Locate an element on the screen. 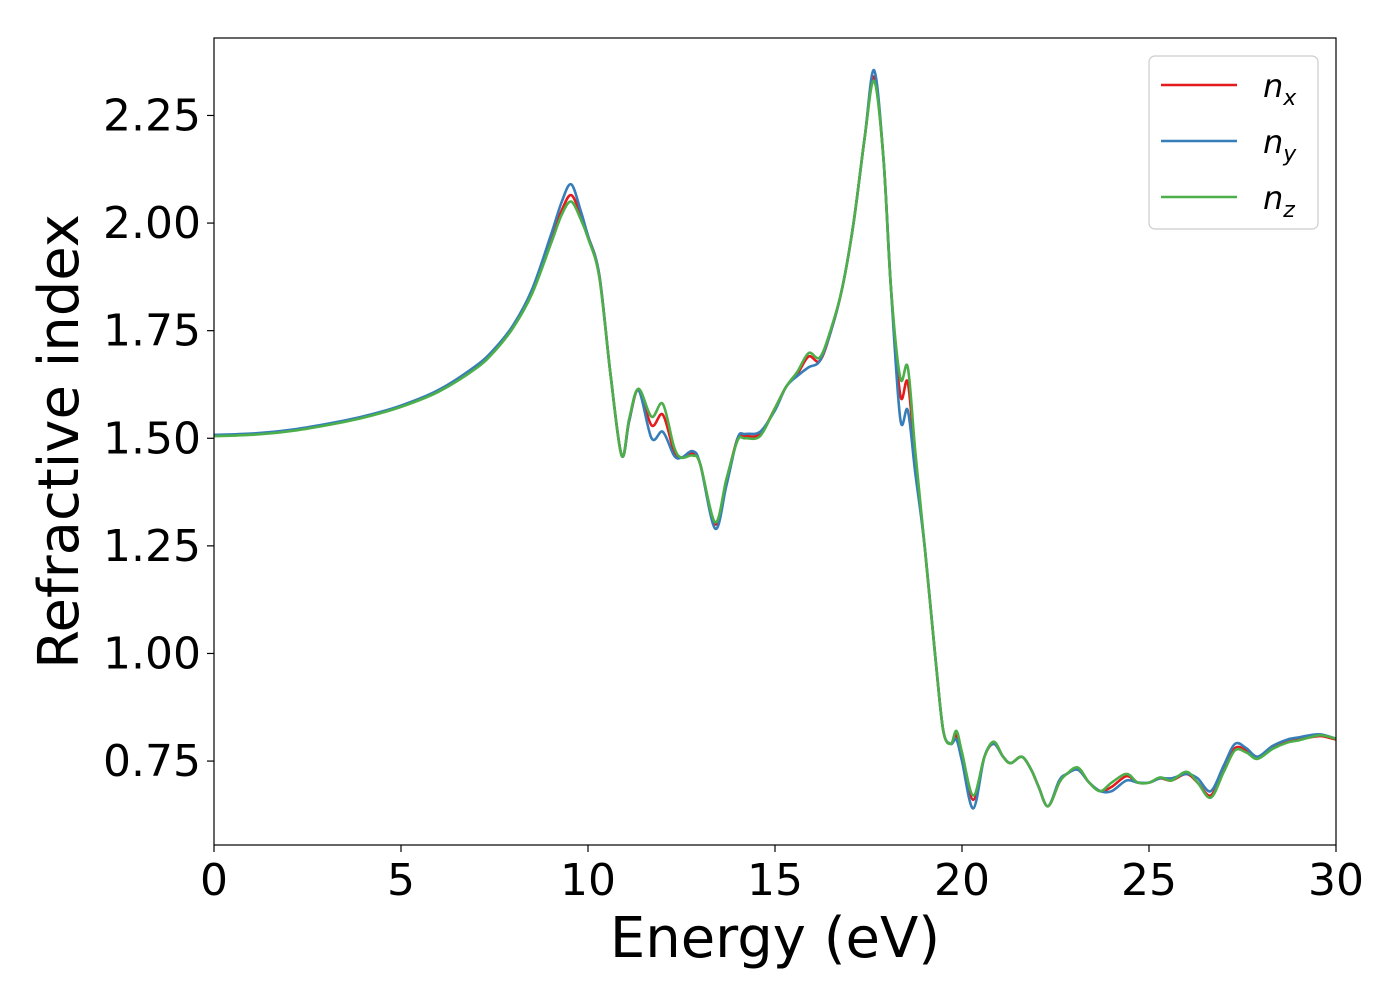 The height and width of the screenshot is (1000, 1400). x-tick-label: 20 is located at coordinates (962, 880).